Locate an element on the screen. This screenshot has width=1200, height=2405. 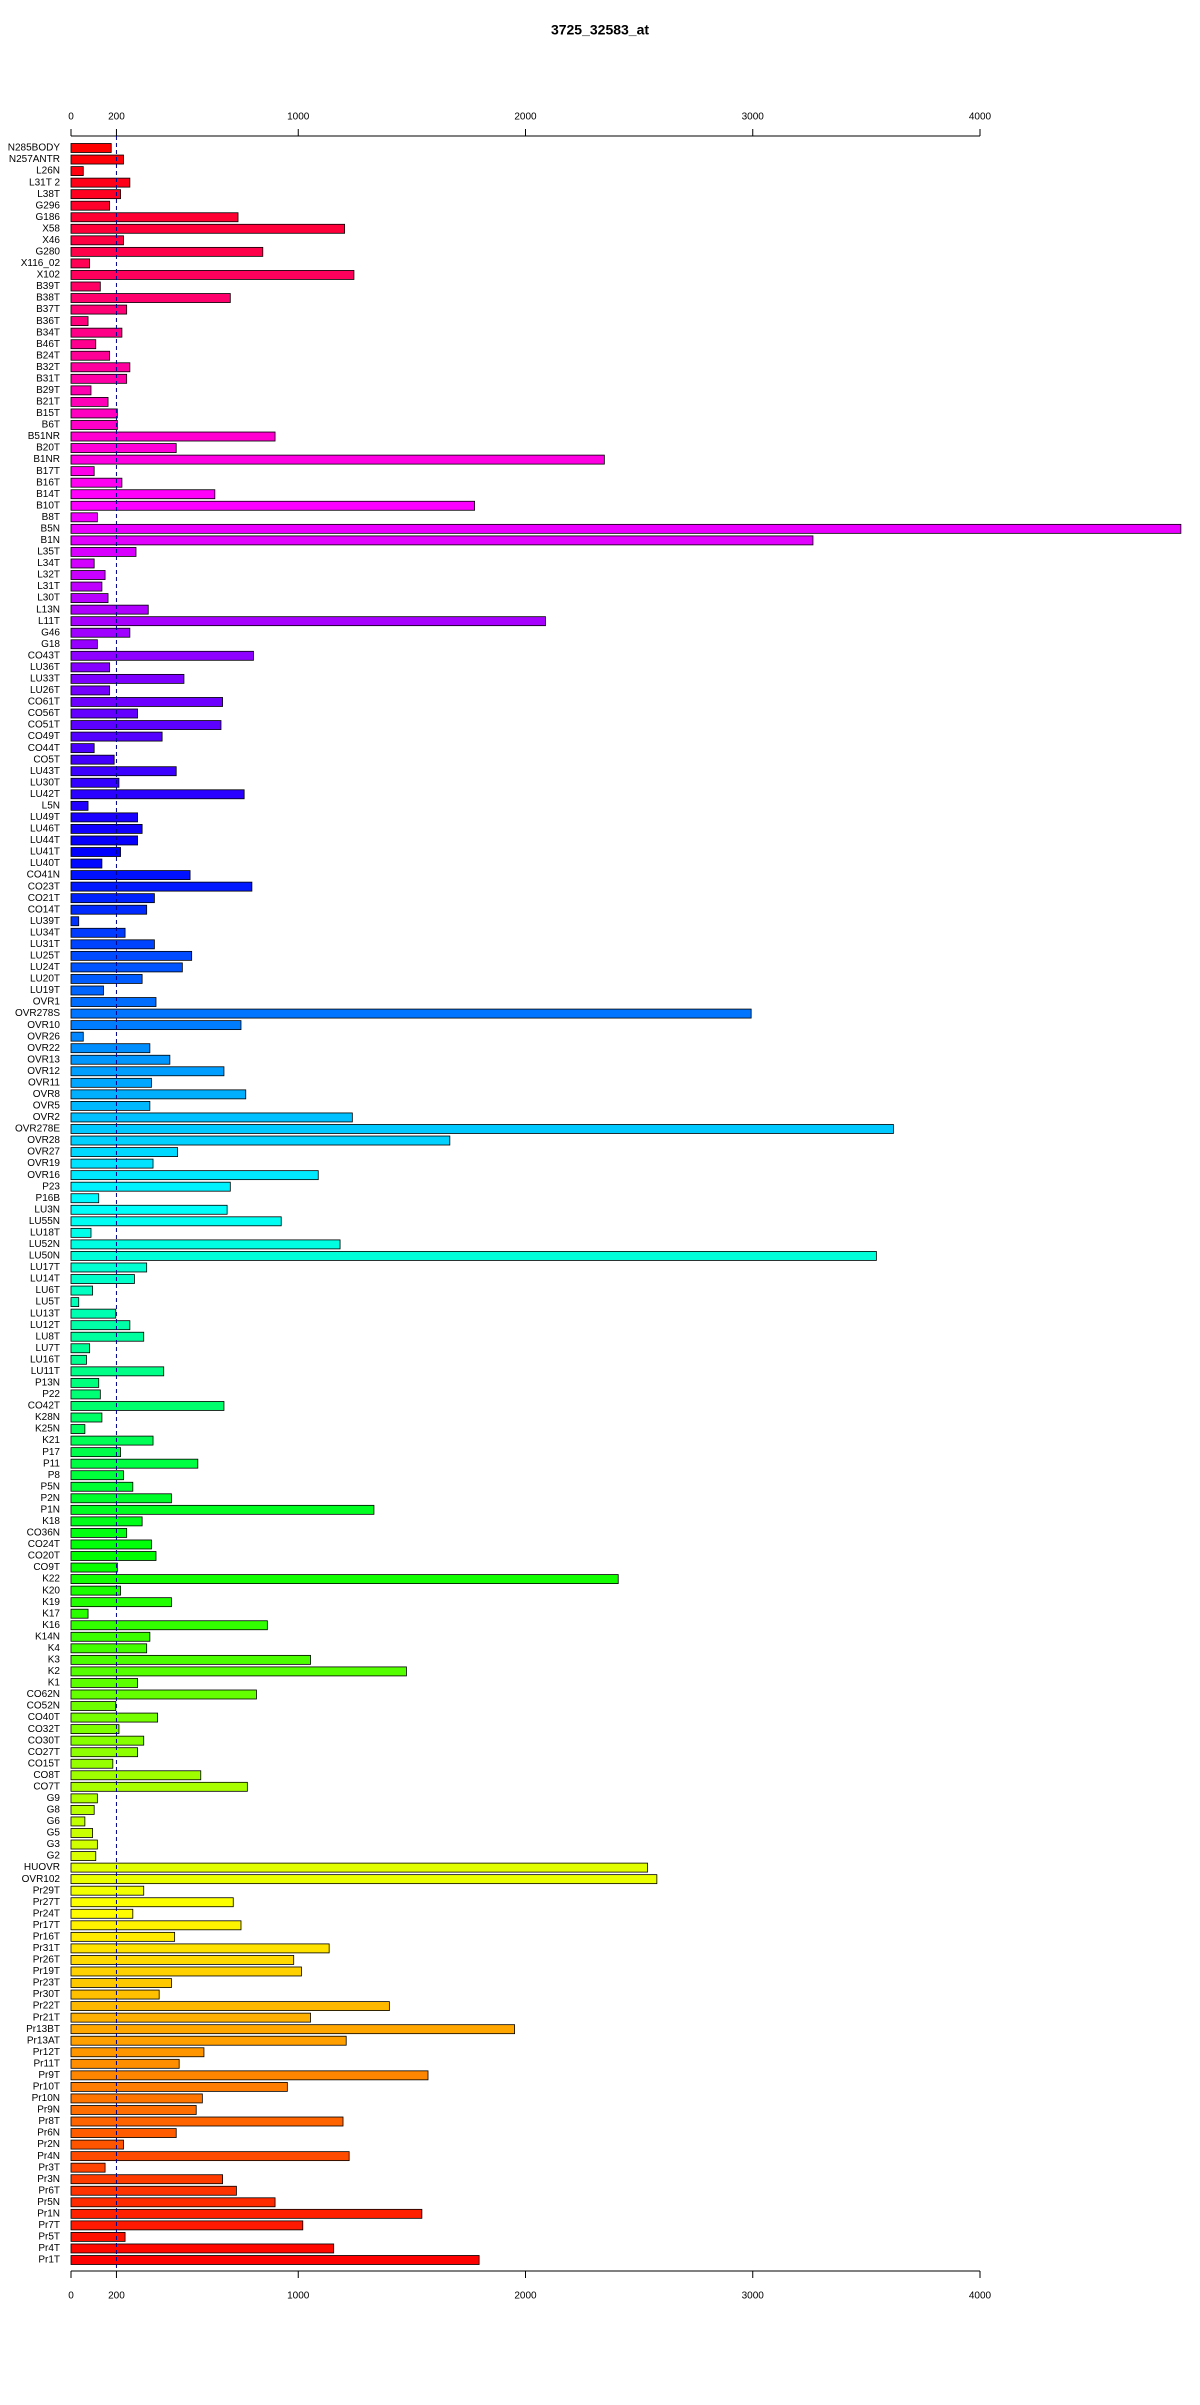
y-tick-label: X58 is located at coordinates (51, 228).